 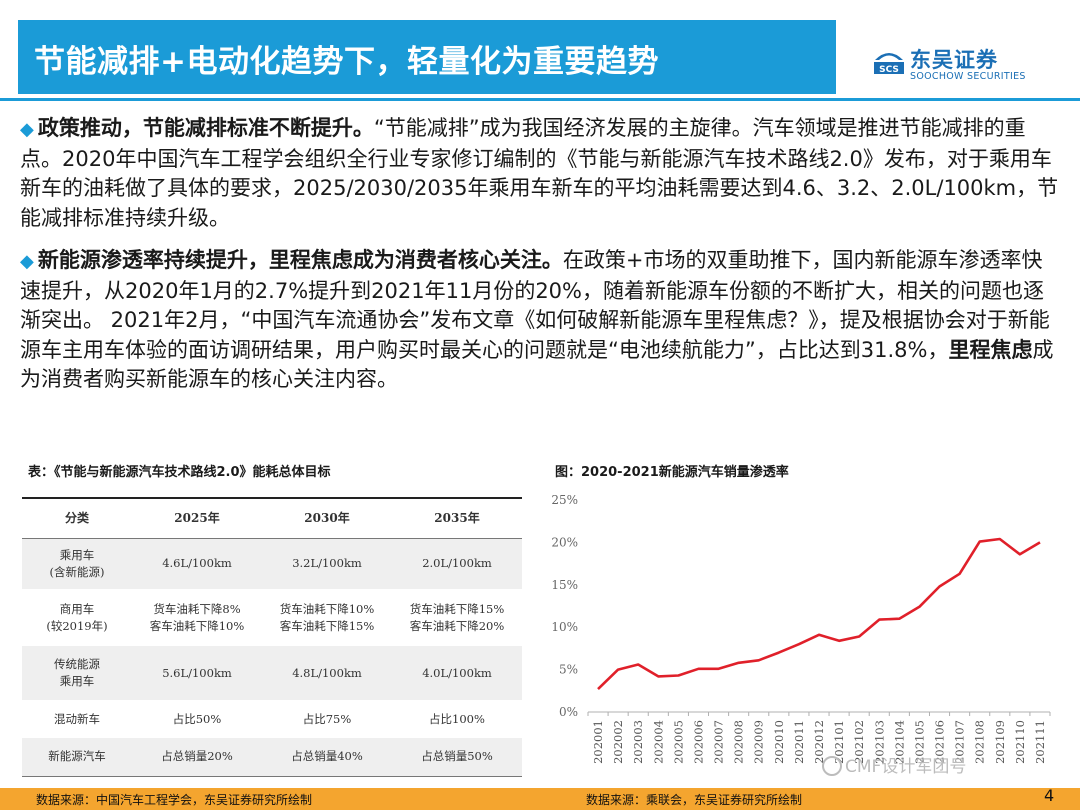 What do you see at coordinates (327, 617) in the screenshot?
I see `table-cell: 货车油耗下降10% 客车油耗下降15%` at bounding box center [327, 617].